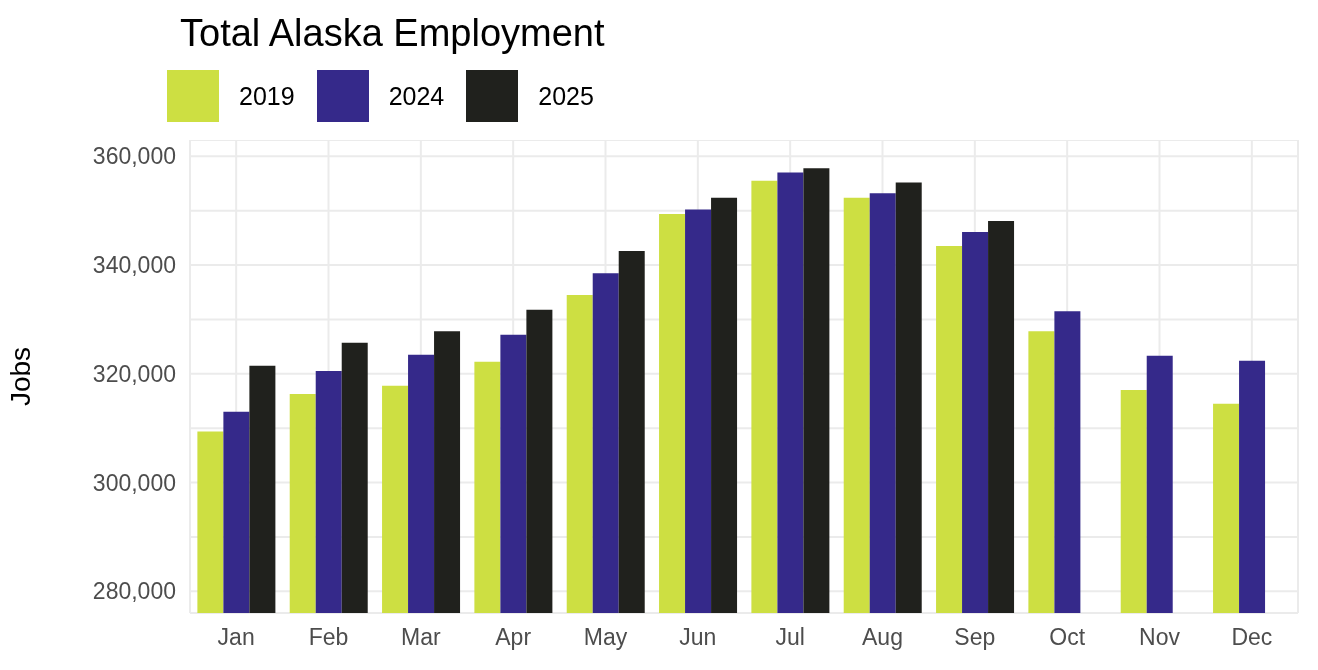 The width and height of the screenshot is (1318, 670). What do you see at coordinates (134, 591) in the screenshot?
I see `y-tick-label: 280,000` at bounding box center [134, 591].